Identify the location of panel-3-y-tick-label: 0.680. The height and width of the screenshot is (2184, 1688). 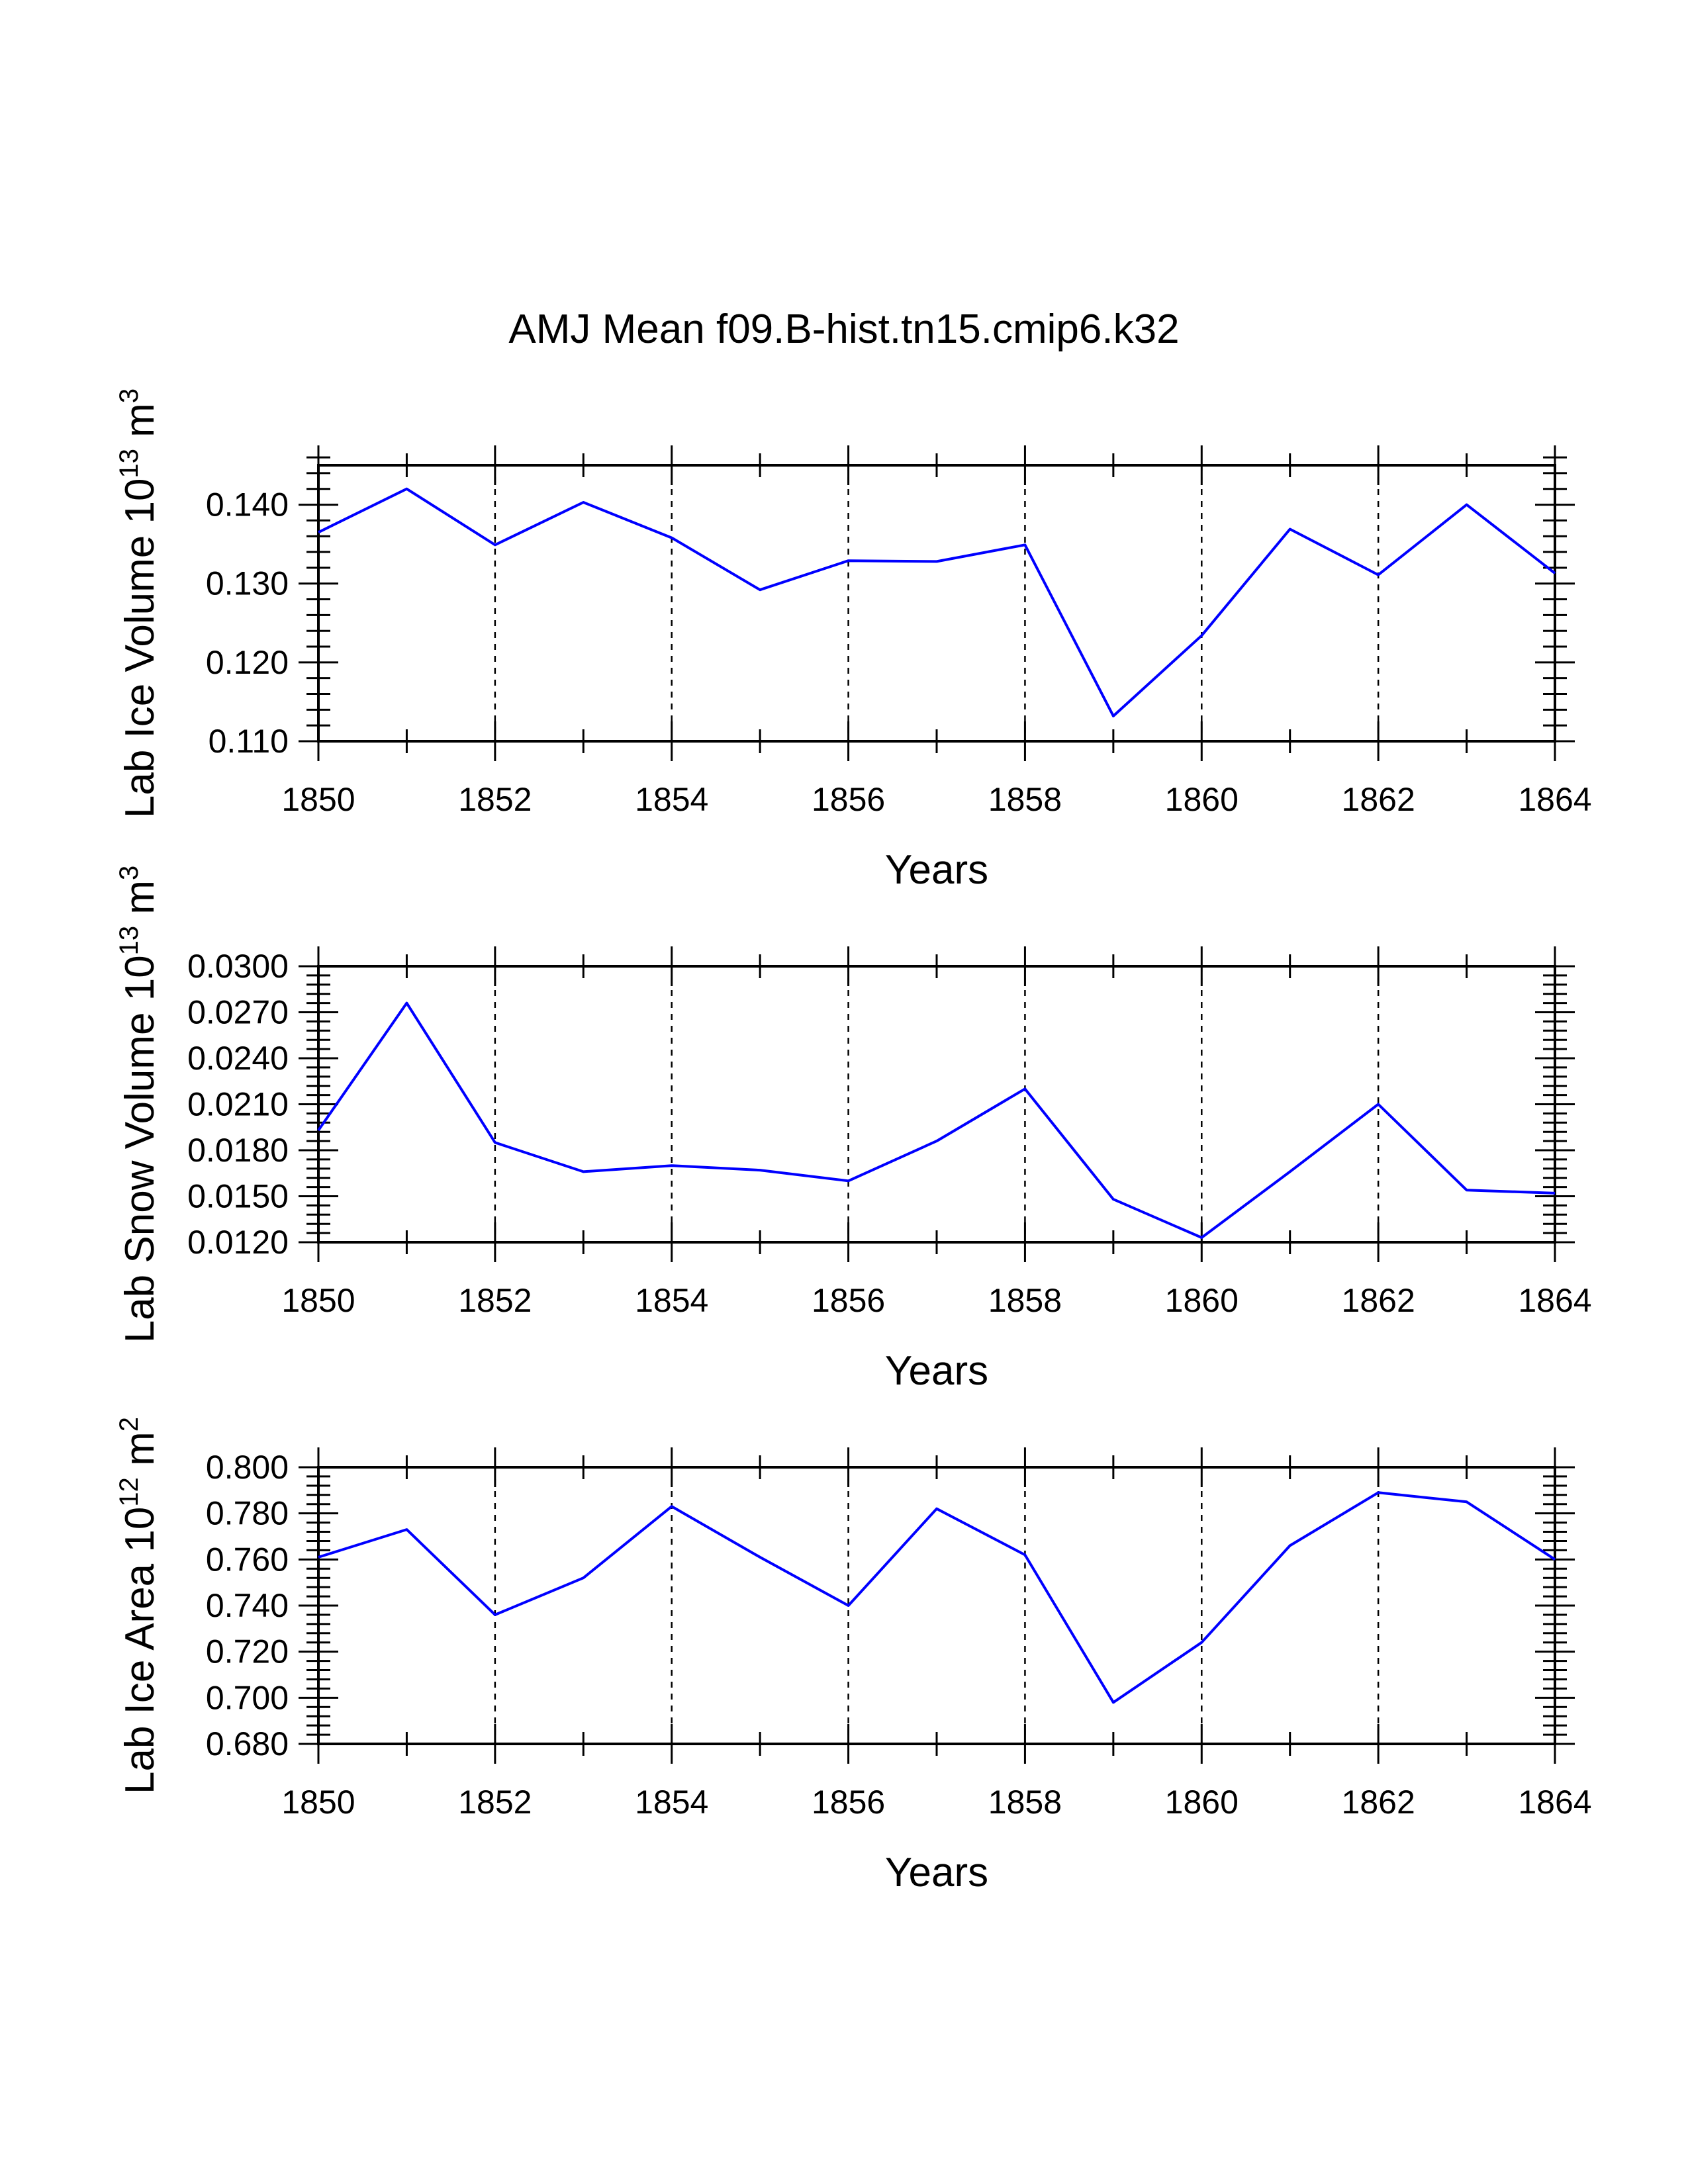
(247, 1743).